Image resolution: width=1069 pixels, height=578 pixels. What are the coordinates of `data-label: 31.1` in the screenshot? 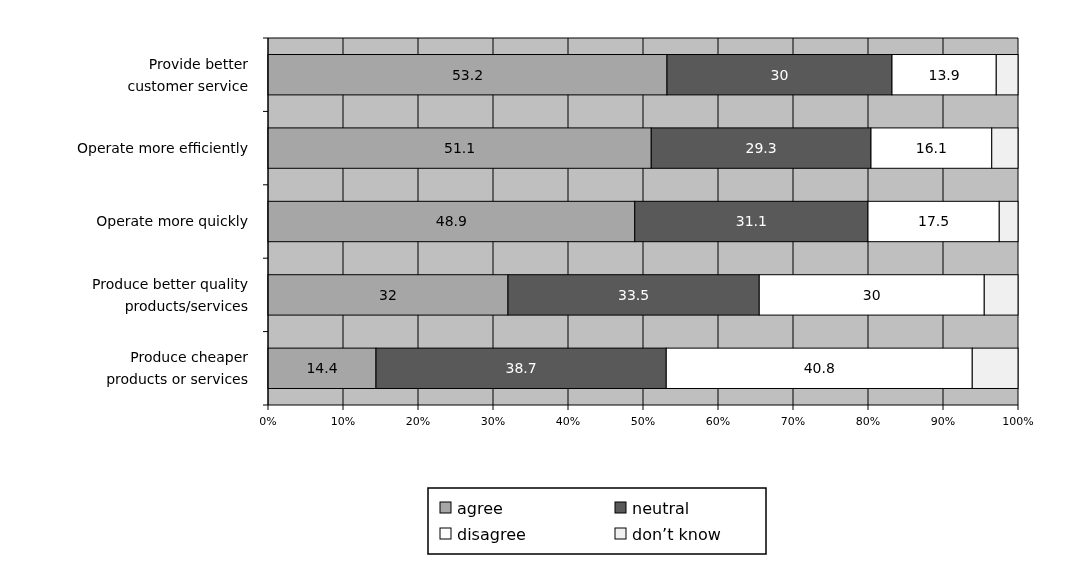 It's located at (751, 221).